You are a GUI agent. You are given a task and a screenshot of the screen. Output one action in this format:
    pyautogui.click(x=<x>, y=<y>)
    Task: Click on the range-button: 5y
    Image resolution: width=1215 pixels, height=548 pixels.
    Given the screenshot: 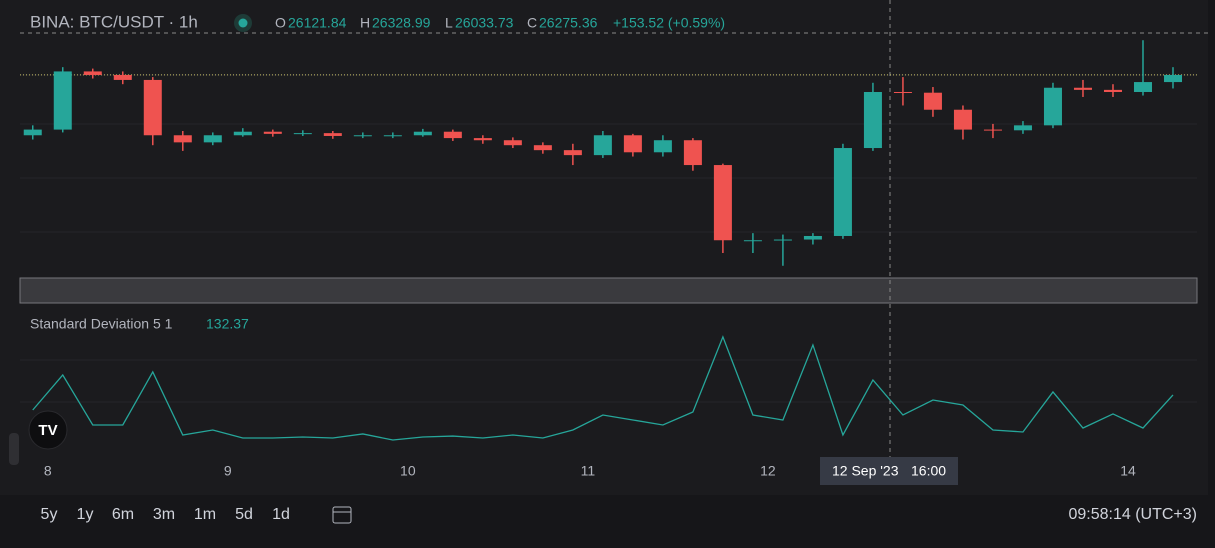 What is the action you would take?
    pyautogui.click(x=49, y=514)
    